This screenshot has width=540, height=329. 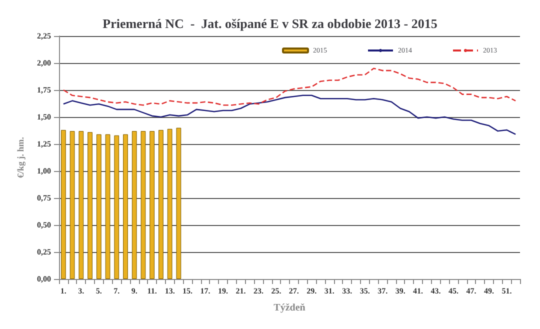 I want to click on x-tick-label: 33., so click(x=347, y=291).